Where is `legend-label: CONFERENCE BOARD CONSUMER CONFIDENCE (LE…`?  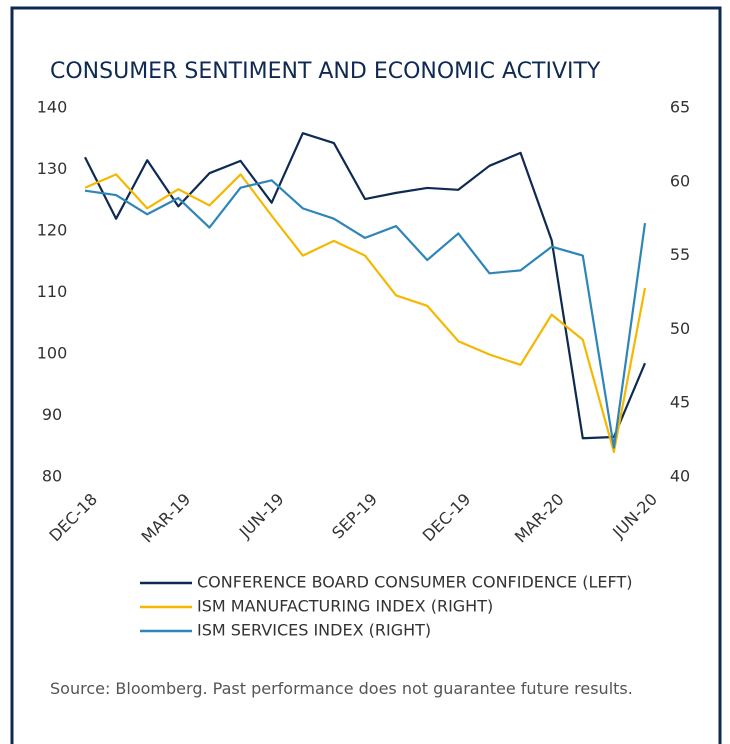
legend-label: CONFERENCE BOARD CONSUMER CONFIDENCE (LE… is located at coordinates (414, 582).